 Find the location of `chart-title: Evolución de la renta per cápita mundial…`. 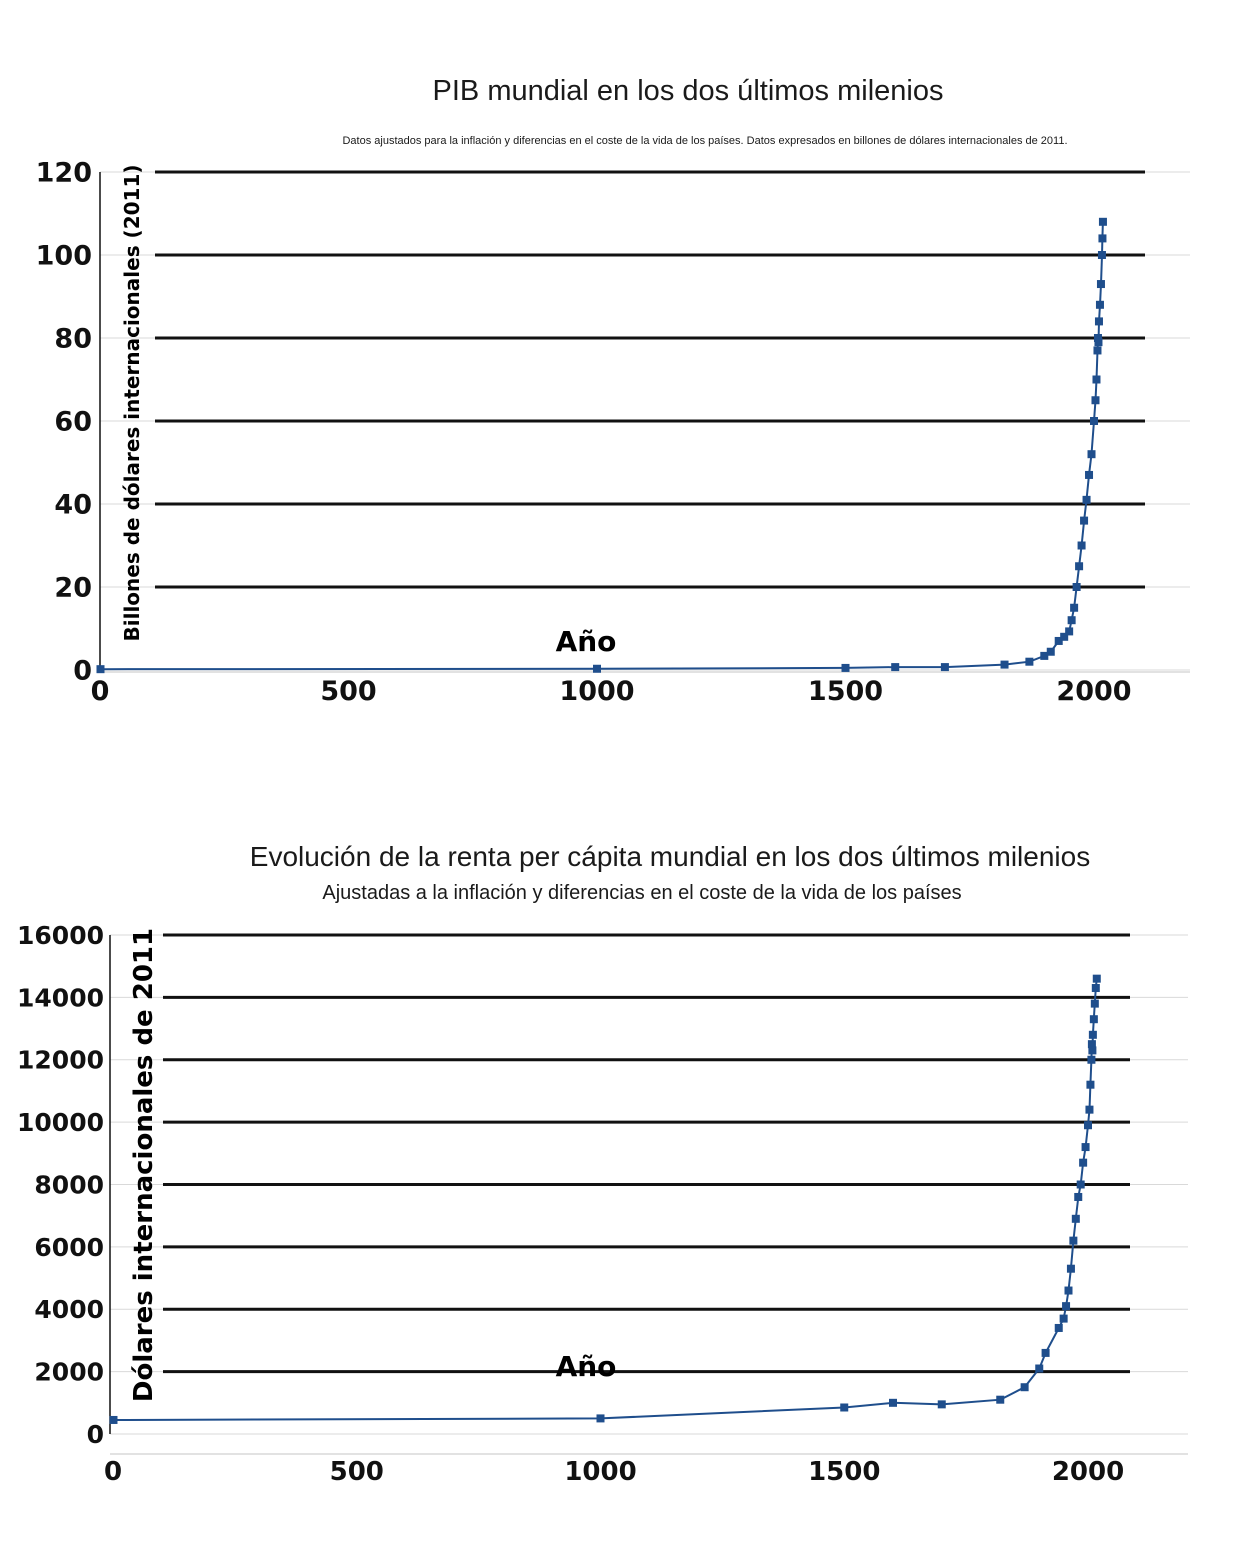

chart-title: Evolución de la renta per cápita mundial… is located at coordinates (670, 856).